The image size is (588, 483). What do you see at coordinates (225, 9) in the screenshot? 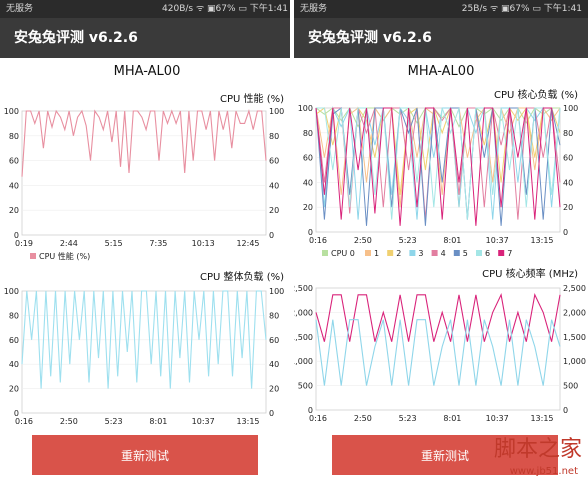
I see `status-right: 420B/s ᯤ ▣67% ▭ 下午1:41` at bounding box center [225, 9].